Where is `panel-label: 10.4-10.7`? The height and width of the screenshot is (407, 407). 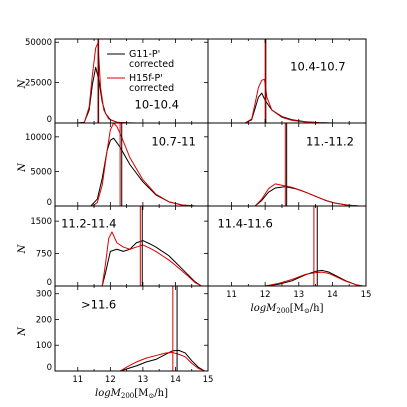
panel-label: 10.4-10.7 is located at coordinates (317, 67).